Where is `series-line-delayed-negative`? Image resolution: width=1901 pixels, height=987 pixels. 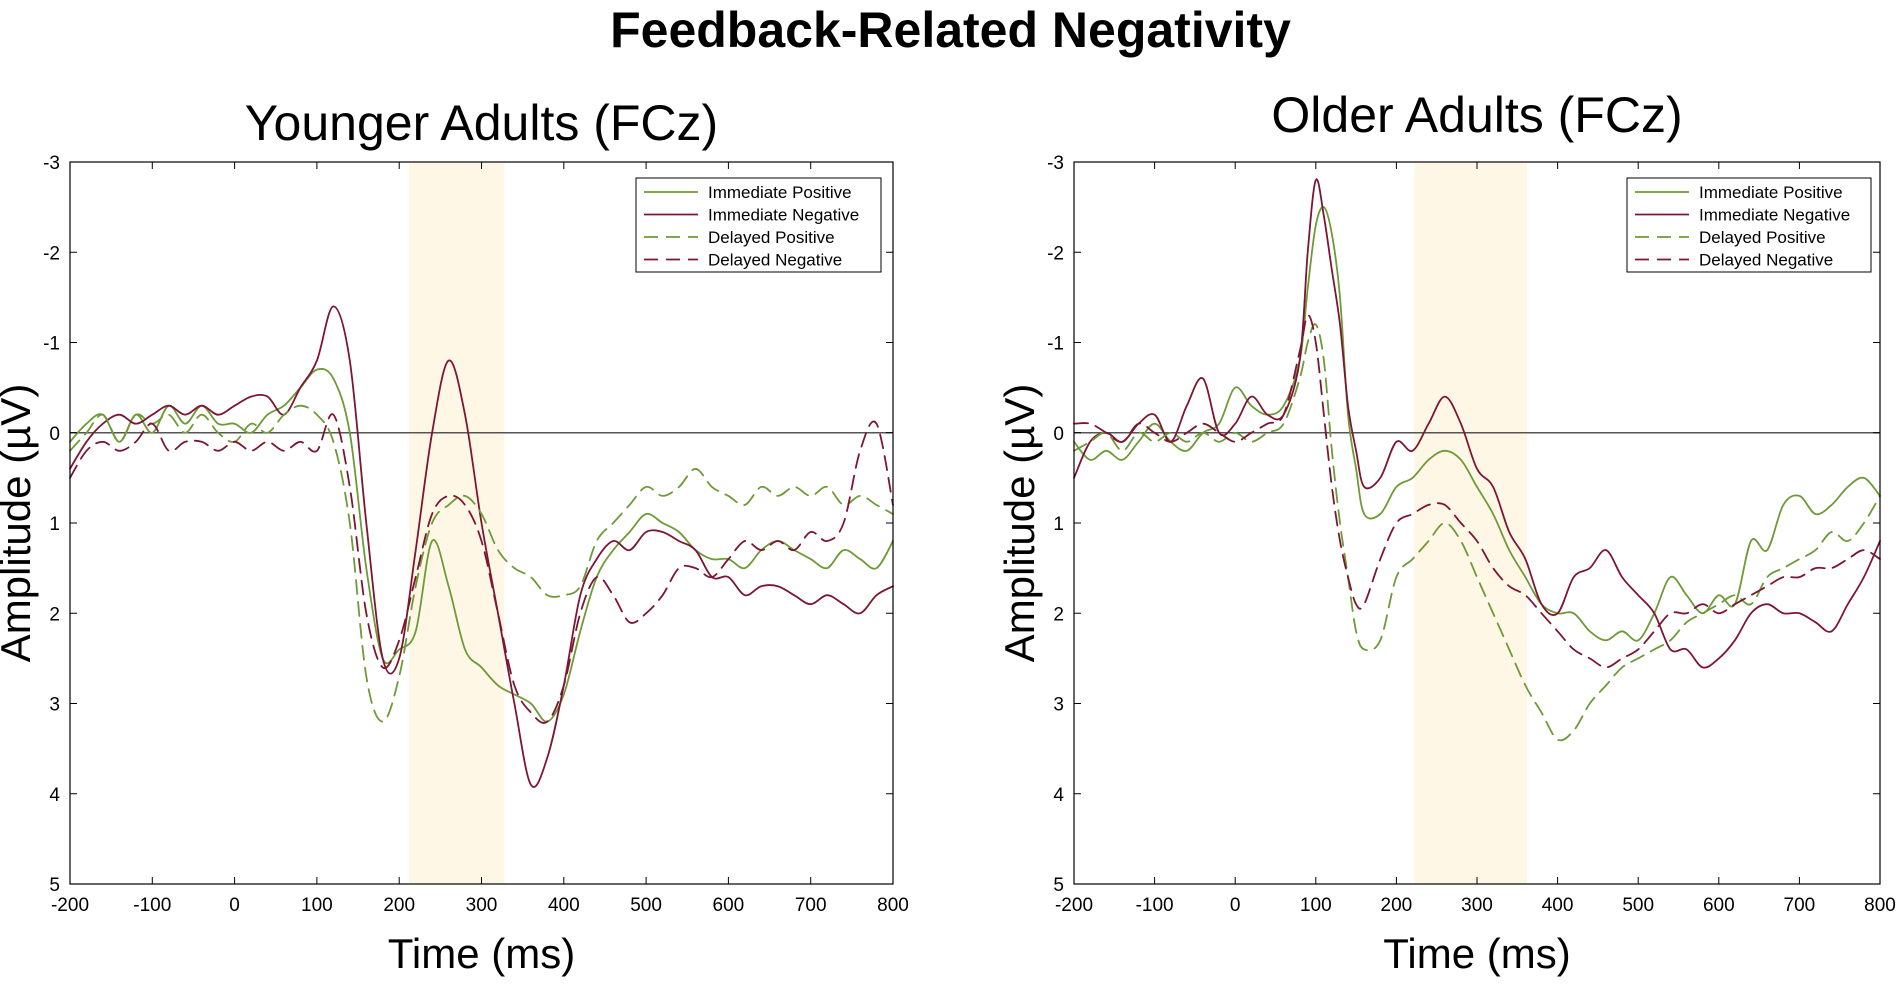
series-line-delayed-negative is located at coordinates (481, 568).